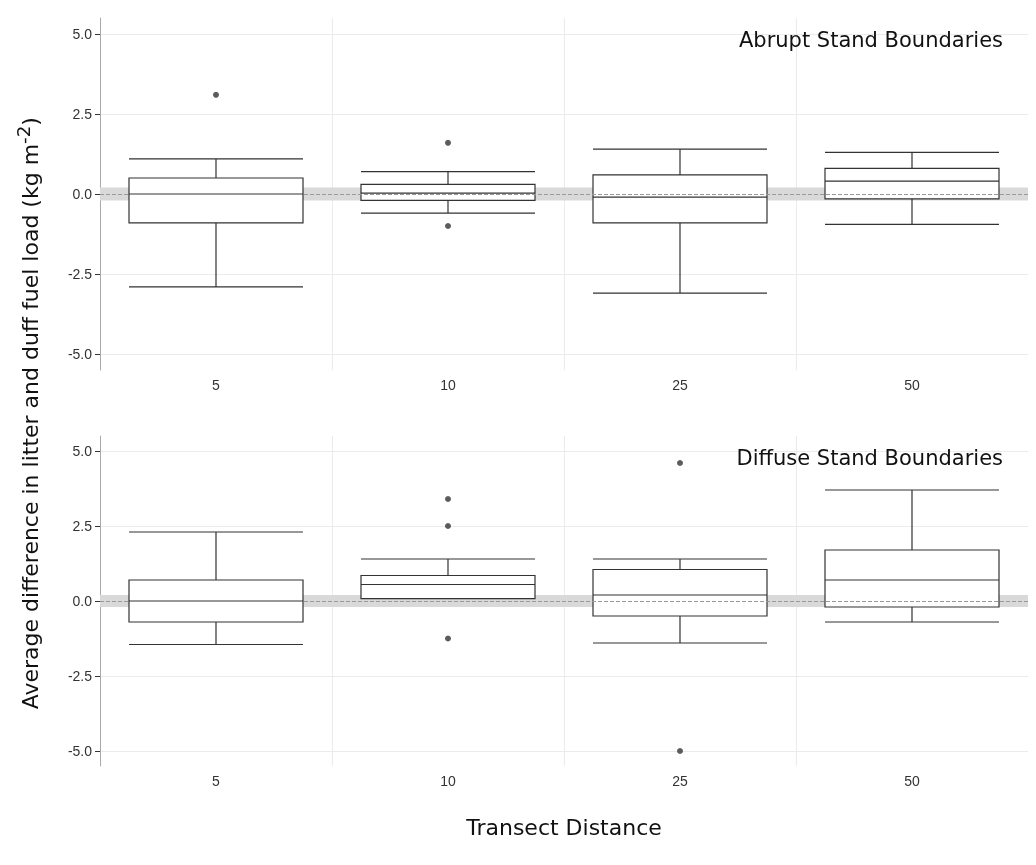 The height and width of the screenshot is (865, 1036). Describe the element at coordinates (563, 827) in the screenshot. I see `x-axis-title: Transect Distance` at that location.